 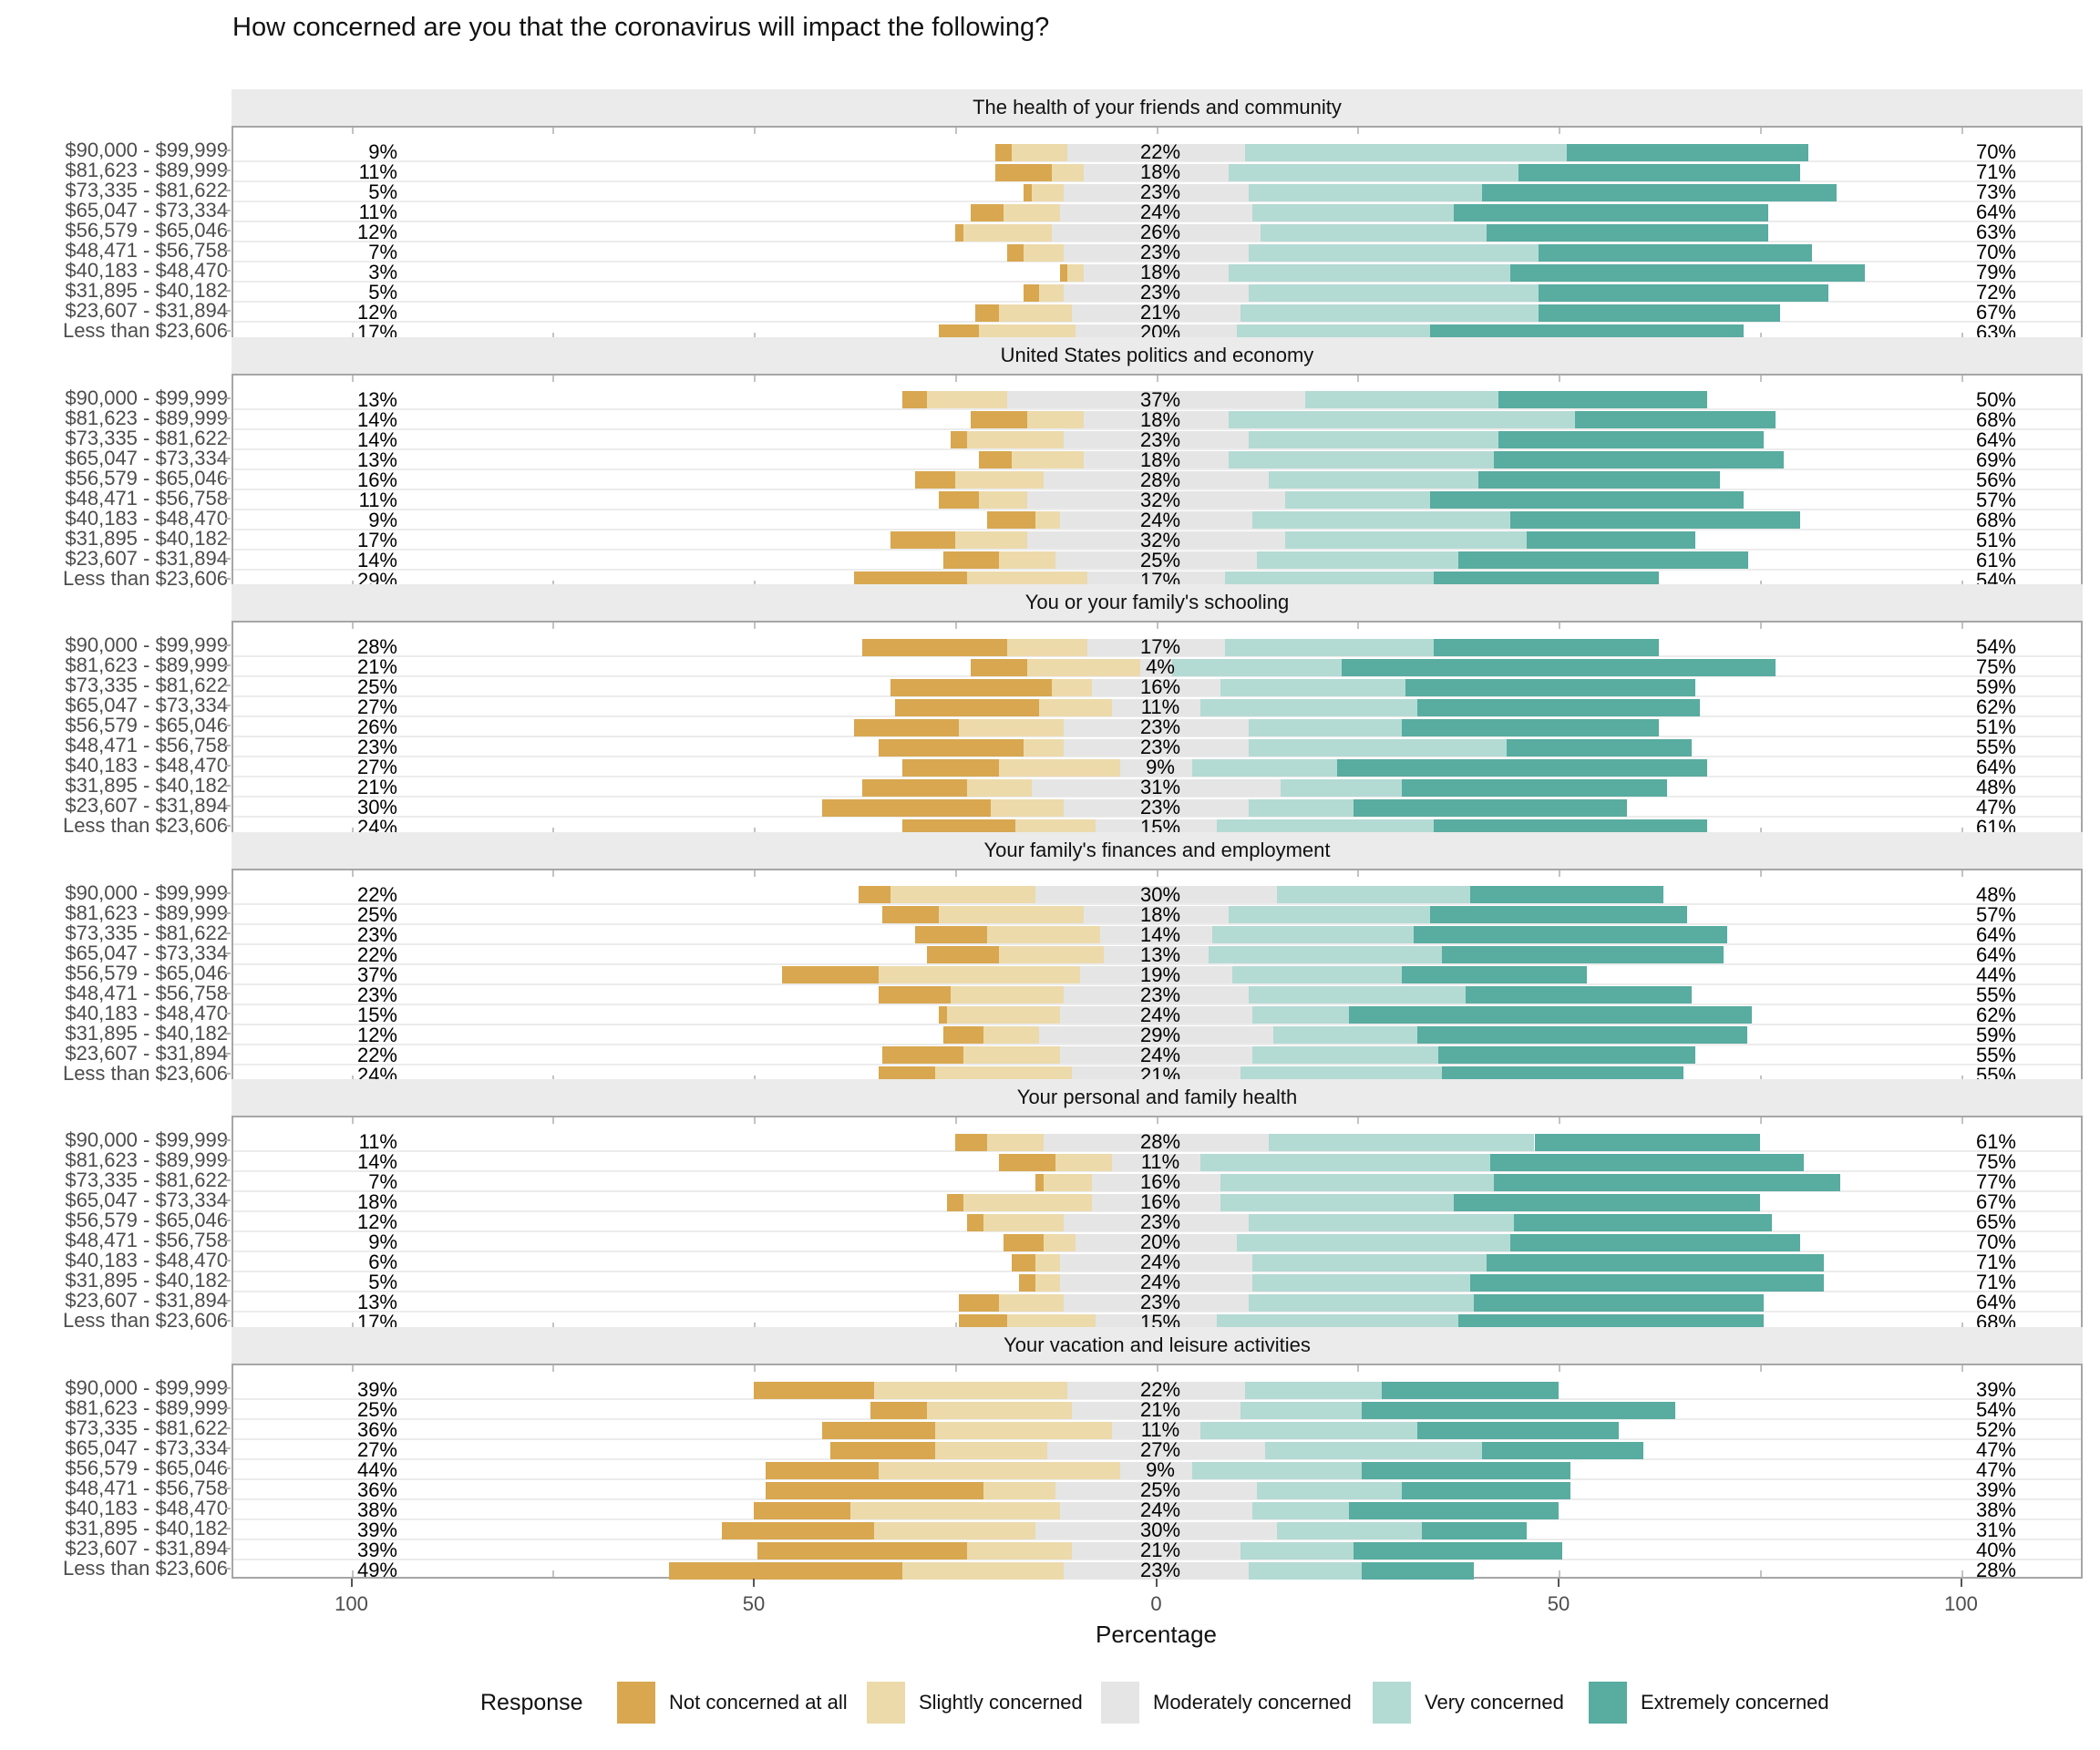 I want to click on high-total-label: 69%, so click(x=1996, y=459).